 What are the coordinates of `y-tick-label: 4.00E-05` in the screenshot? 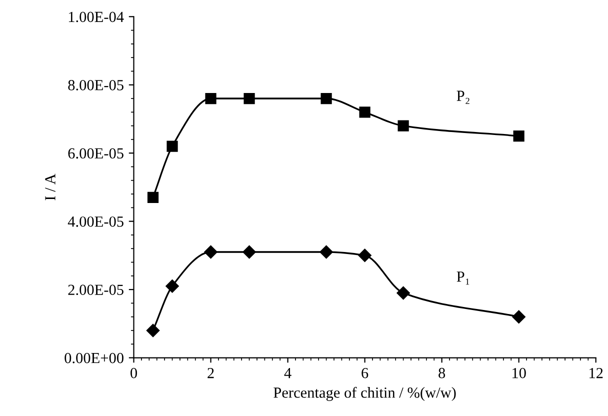 It's located at (96, 221).